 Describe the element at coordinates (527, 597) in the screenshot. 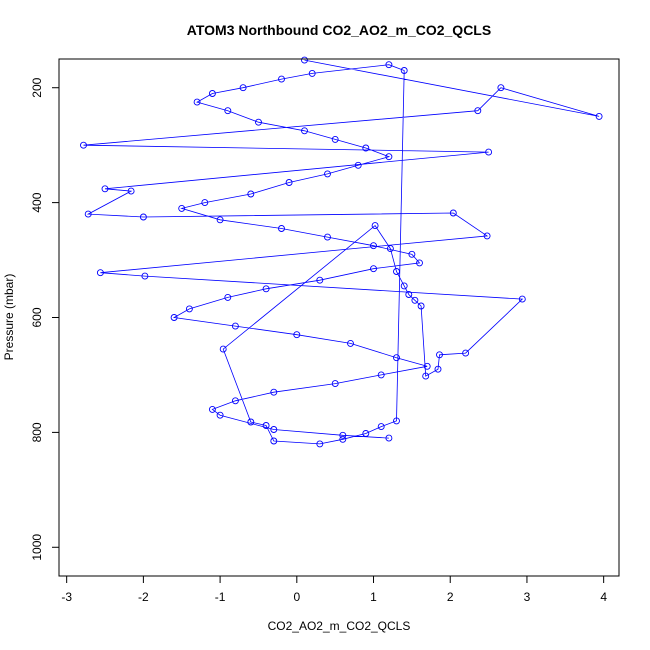

I see `x-tick-label: 3` at that location.